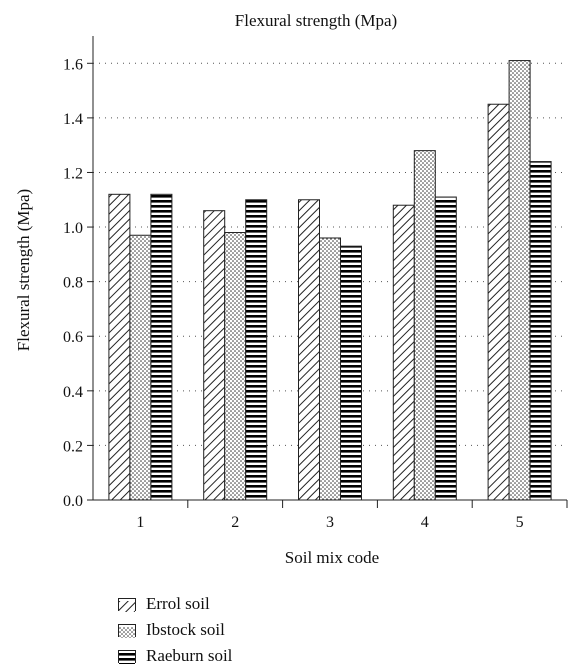  Describe the element at coordinates (73, 173) in the screenshot. I see `y-tick-label: 1.2` at that location.